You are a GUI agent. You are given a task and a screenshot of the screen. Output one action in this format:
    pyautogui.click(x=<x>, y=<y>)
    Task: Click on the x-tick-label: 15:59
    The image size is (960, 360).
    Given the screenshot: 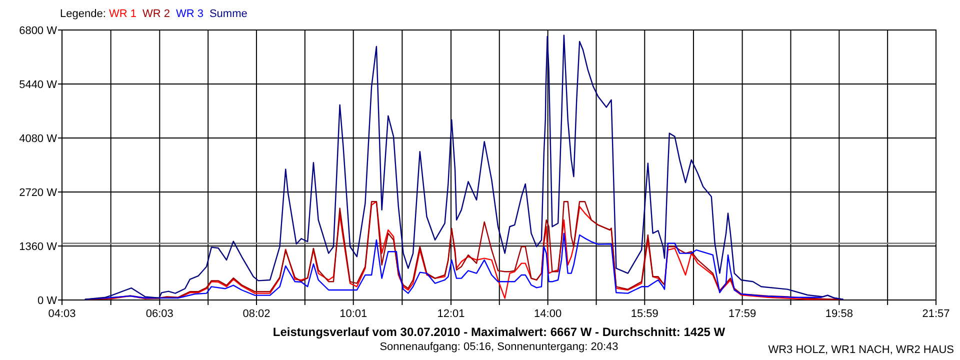 What is the action you would take?
    pyautogui.click(x=644, y=314)
    